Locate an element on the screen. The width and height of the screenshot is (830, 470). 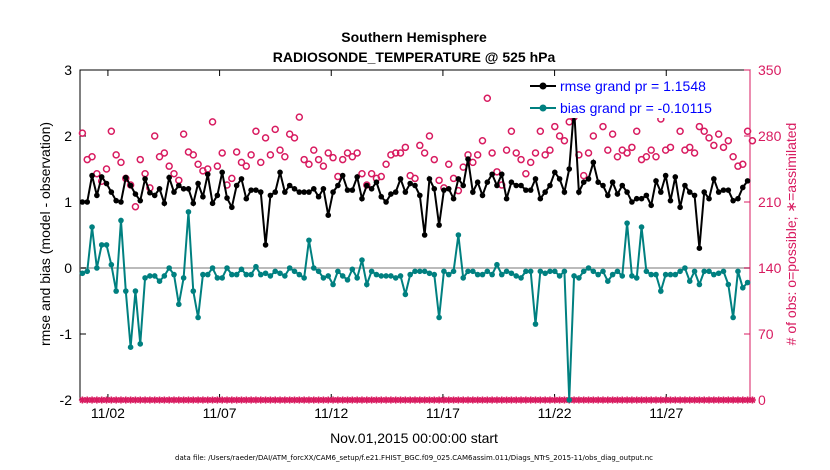
y-axis-label: rmse and bias (model - observation) is located at coordinates (45, 234).